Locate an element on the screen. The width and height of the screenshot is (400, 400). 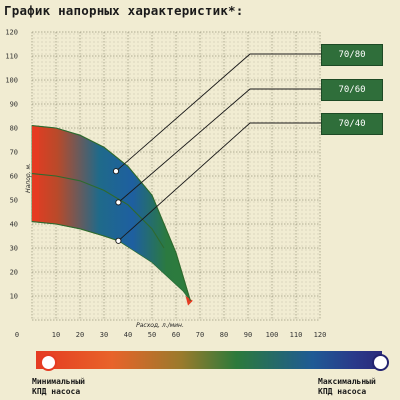
y-axis-label: Напор, м. is located at coordinates (28, 178).